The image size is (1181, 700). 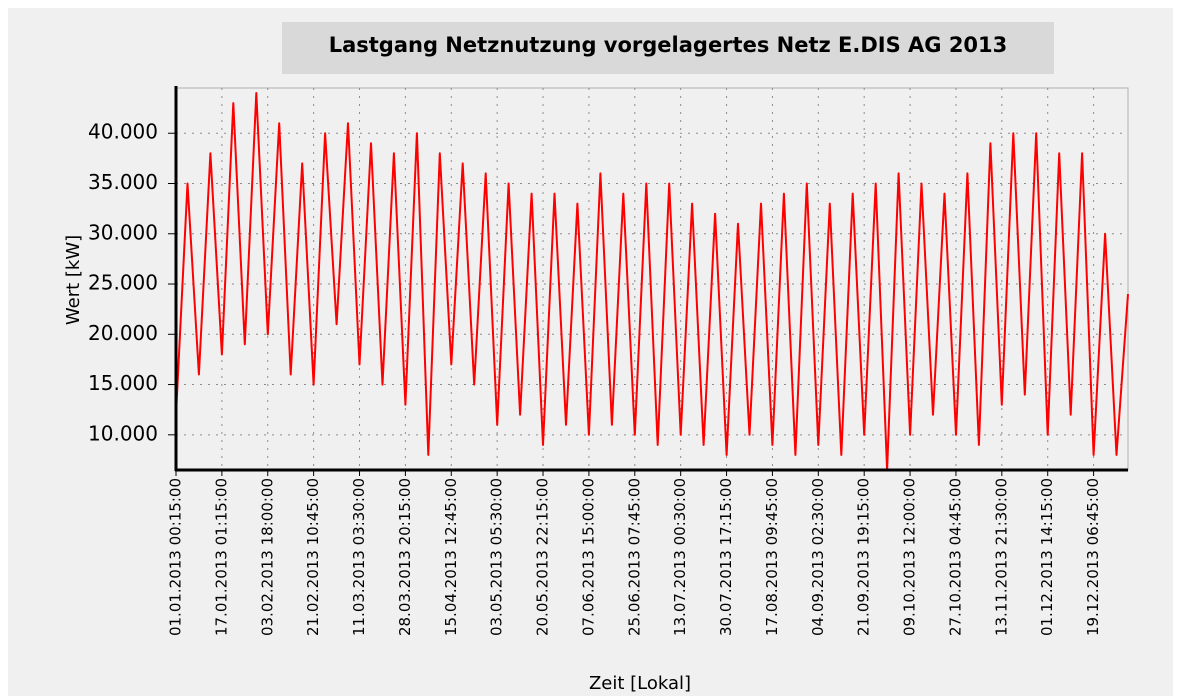 I want to click on x-tick-label: 04.09.2013 02:30:00, so click(x=818, y=557).